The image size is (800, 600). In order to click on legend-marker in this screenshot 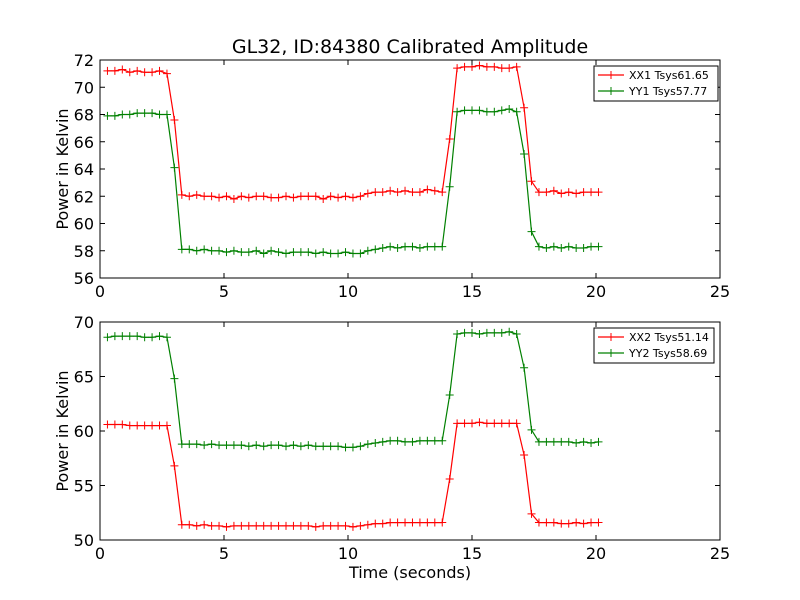, I will do `click(611, 353)`.